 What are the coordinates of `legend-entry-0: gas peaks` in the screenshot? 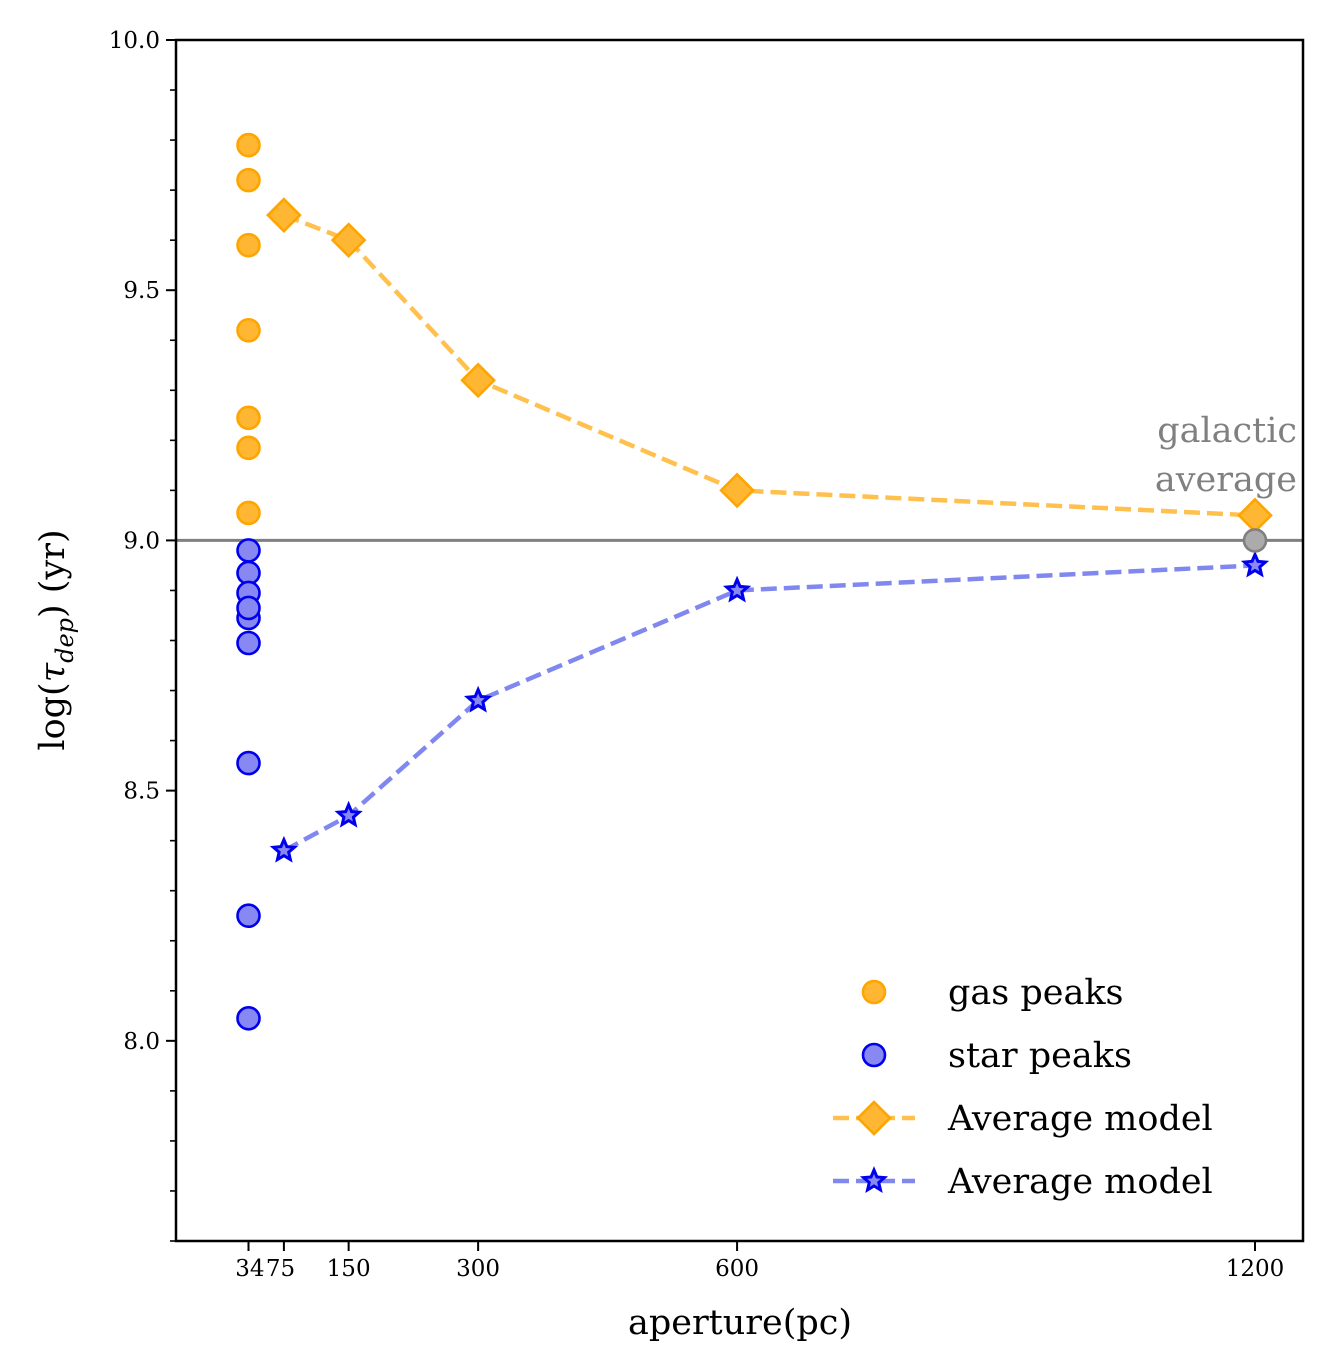 It's located at (992, 993).